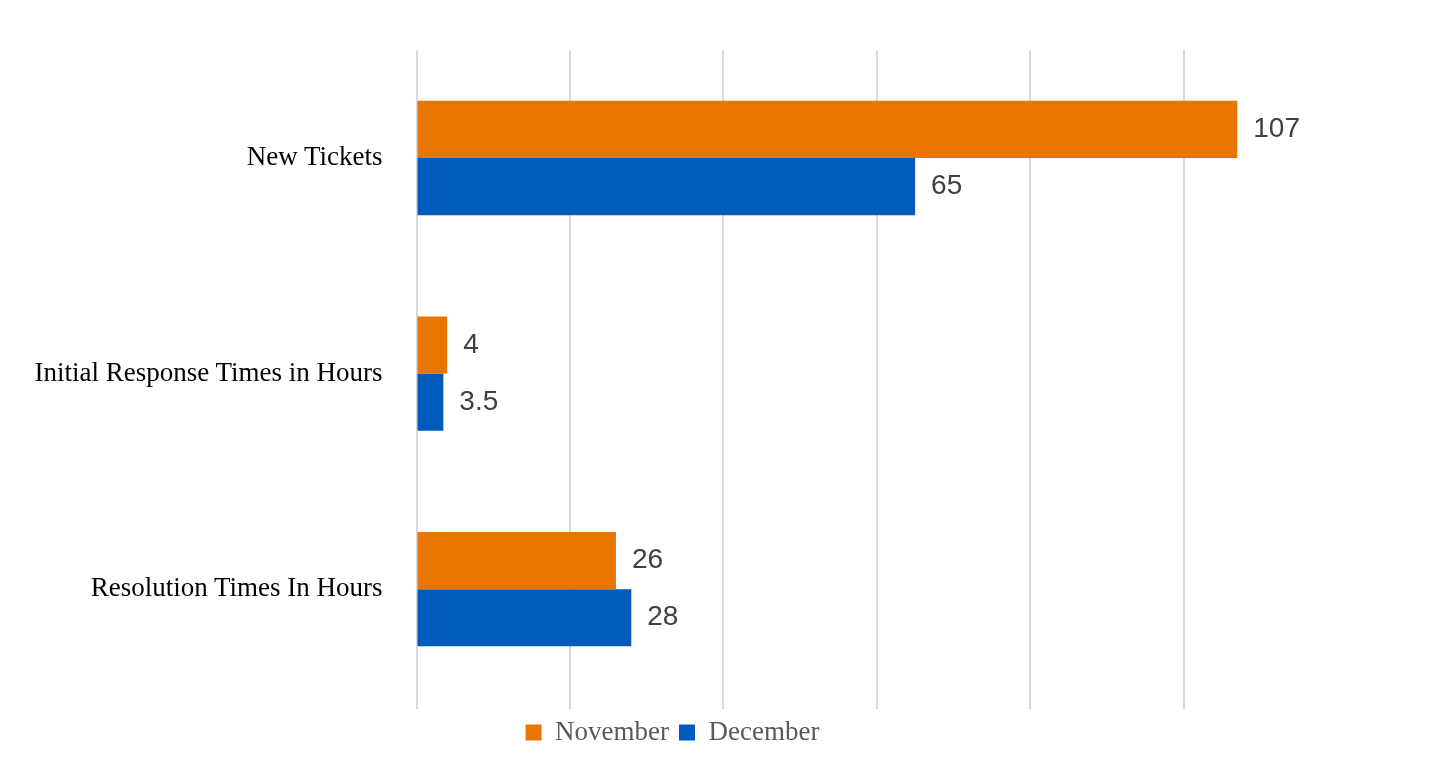 Image resolution: width=1435 pixels, height=764 pixels. I want to click on legend-label: November, so click(612, 730).